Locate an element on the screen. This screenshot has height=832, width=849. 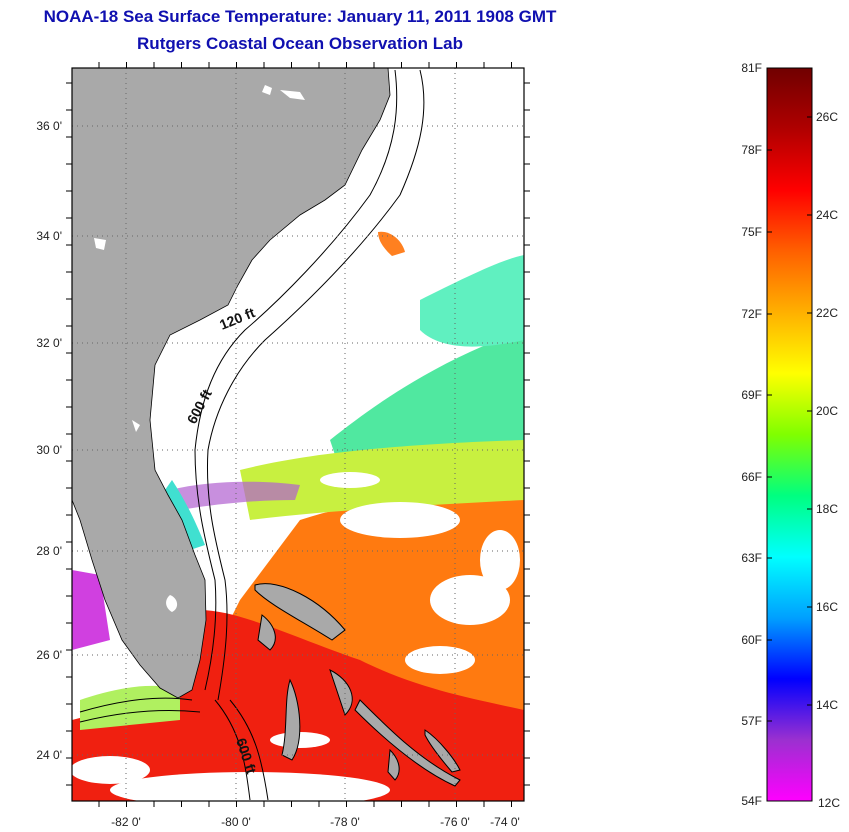
lon-label: -76 0' is located at coordinates (455, 822).